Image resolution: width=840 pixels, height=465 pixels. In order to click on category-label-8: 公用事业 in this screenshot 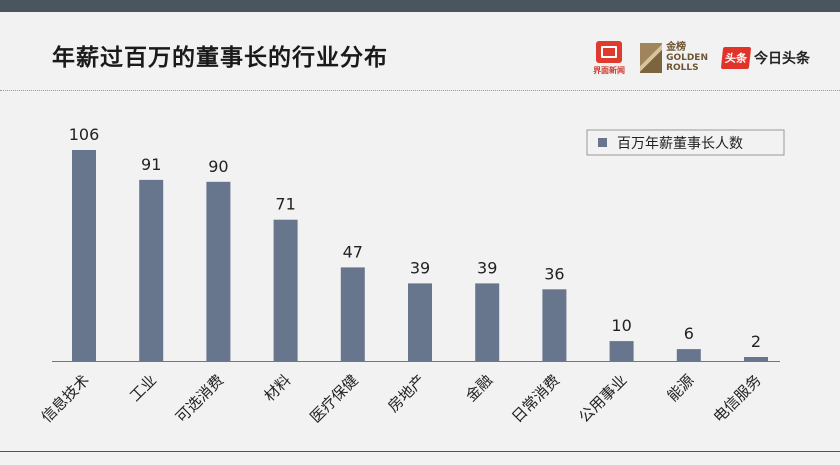, I will do `click(602, 398)`.